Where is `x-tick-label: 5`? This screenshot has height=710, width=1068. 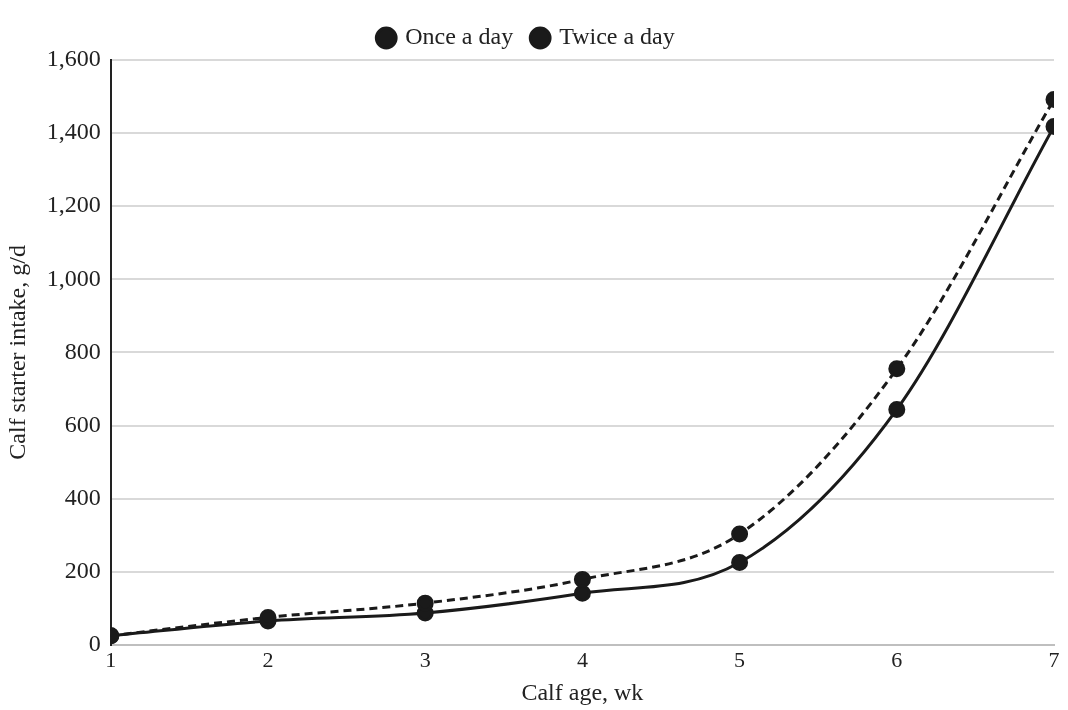
x-tick-label: 5 is located at coordinates (740, 659).